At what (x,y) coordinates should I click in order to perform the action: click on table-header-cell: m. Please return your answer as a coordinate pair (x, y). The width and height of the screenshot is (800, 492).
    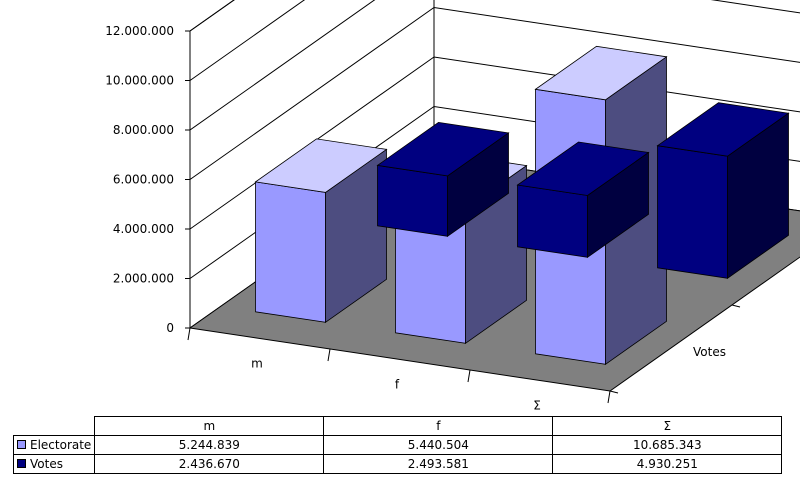
    Looking at the image, I should click on (209, 426).